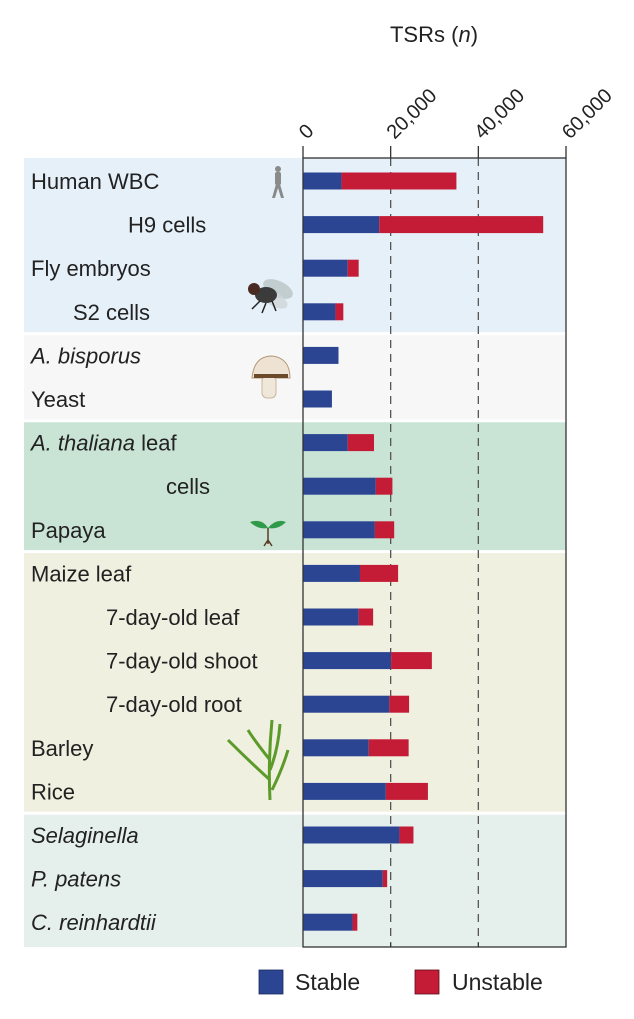 The width and height of the screenshot is (634, 1019). What do you see at coordinates (81, 573) in the screenshot?
I see `category-label: Maize leaf` at bounding box center [81, 573].